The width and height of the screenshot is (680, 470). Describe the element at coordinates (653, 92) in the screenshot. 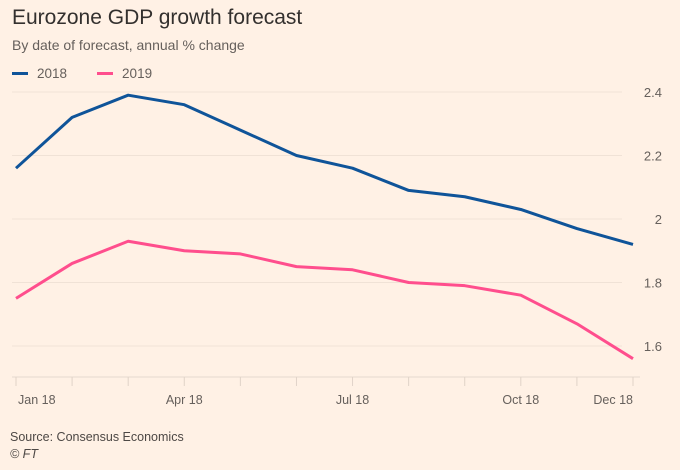

I see `y-tick-label: 2.4` at that location.